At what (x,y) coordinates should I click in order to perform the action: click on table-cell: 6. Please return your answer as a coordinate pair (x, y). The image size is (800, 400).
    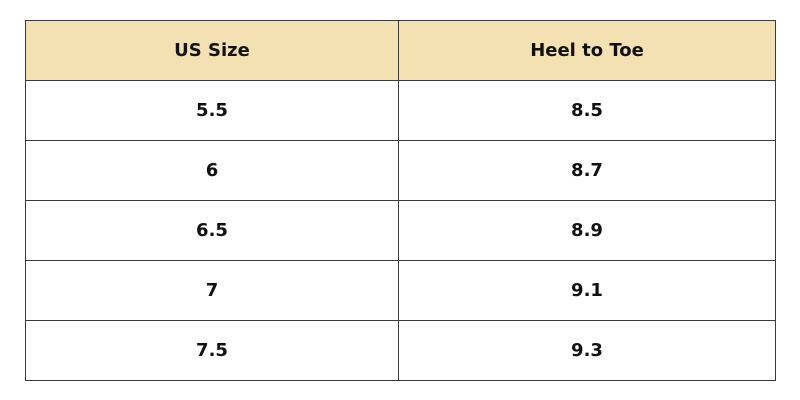
    Looking at the image, I should click on (212, 170).